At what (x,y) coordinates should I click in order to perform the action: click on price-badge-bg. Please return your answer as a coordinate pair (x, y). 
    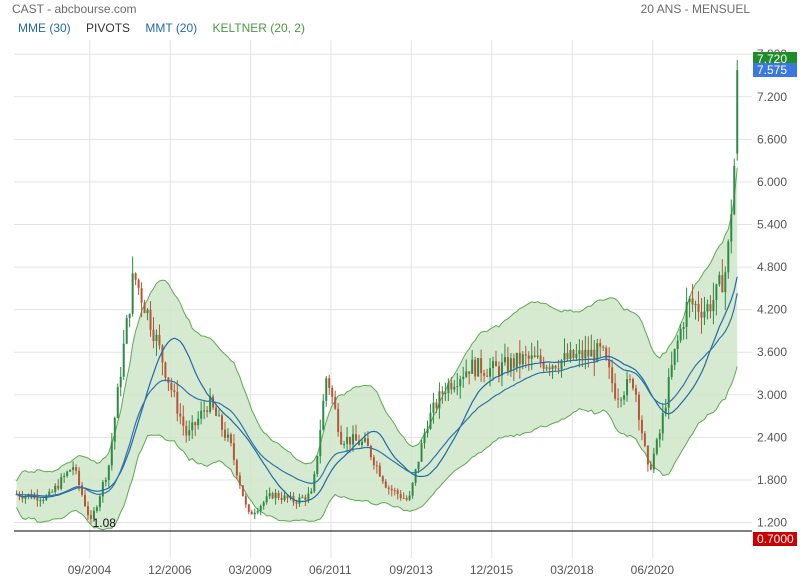
    Looking at the image, I should click on (775, 70).